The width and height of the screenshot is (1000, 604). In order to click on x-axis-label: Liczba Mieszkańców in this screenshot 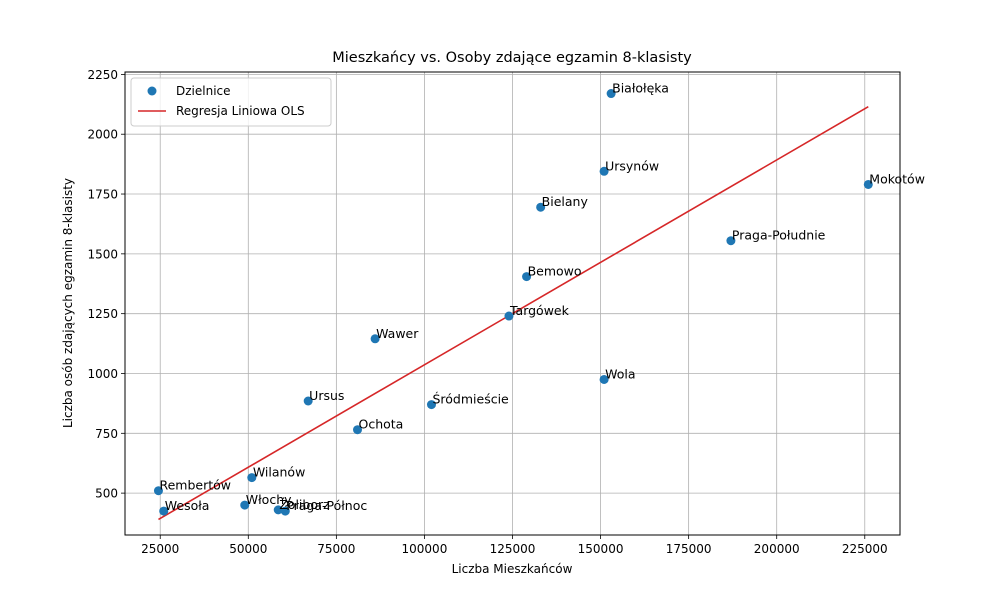, I will do `click(512, 569)`.